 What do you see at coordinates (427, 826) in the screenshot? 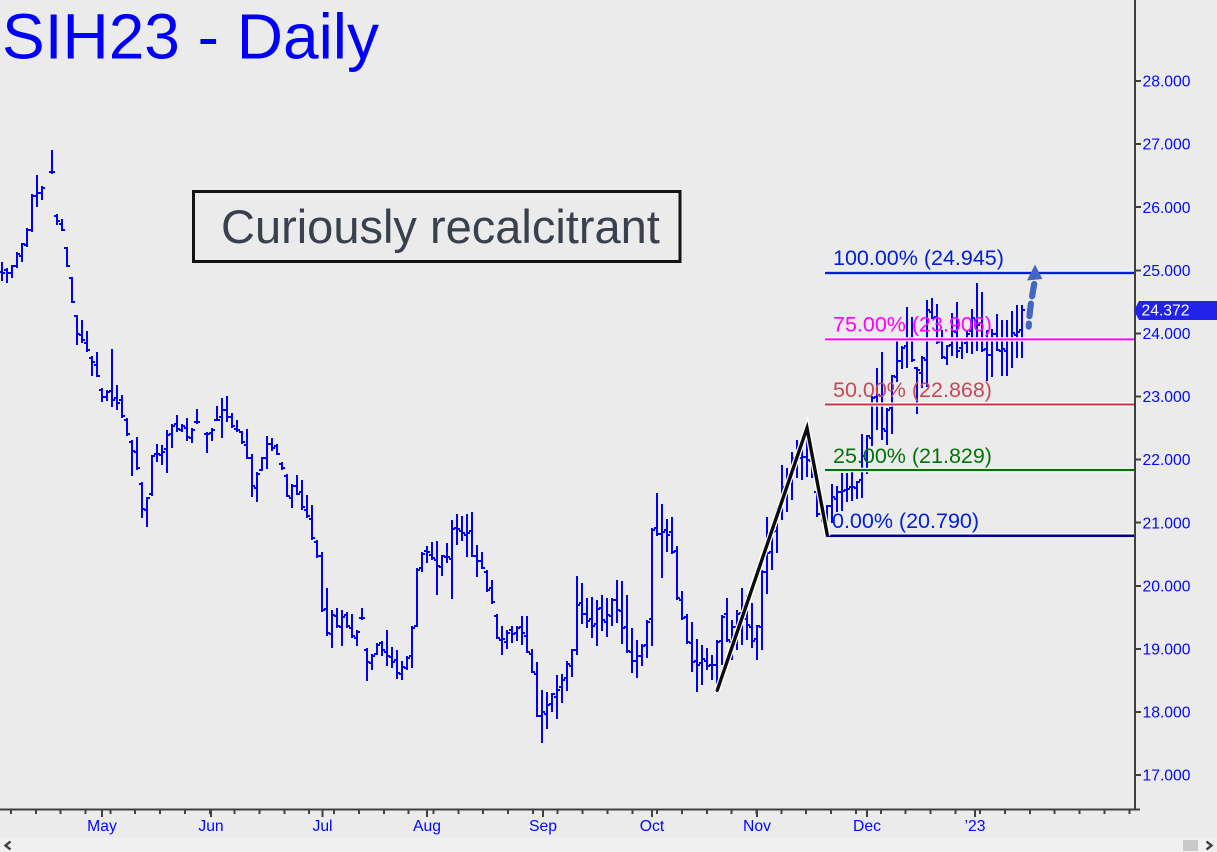
I see `svg-text: Aug` at bounding box center [427, 826].